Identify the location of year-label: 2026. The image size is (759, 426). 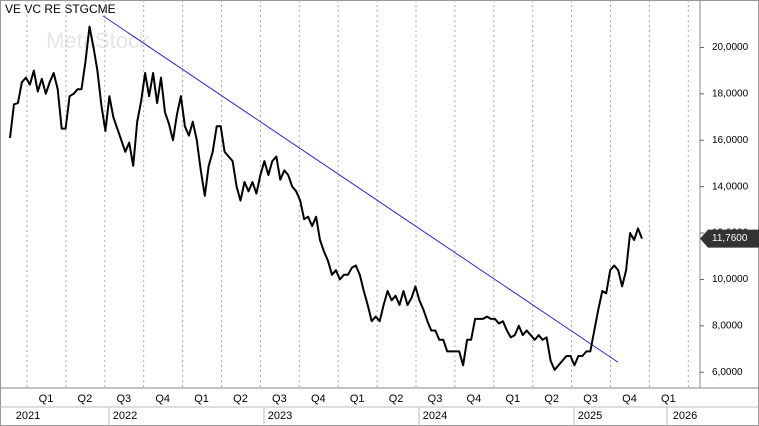
(685, 416).